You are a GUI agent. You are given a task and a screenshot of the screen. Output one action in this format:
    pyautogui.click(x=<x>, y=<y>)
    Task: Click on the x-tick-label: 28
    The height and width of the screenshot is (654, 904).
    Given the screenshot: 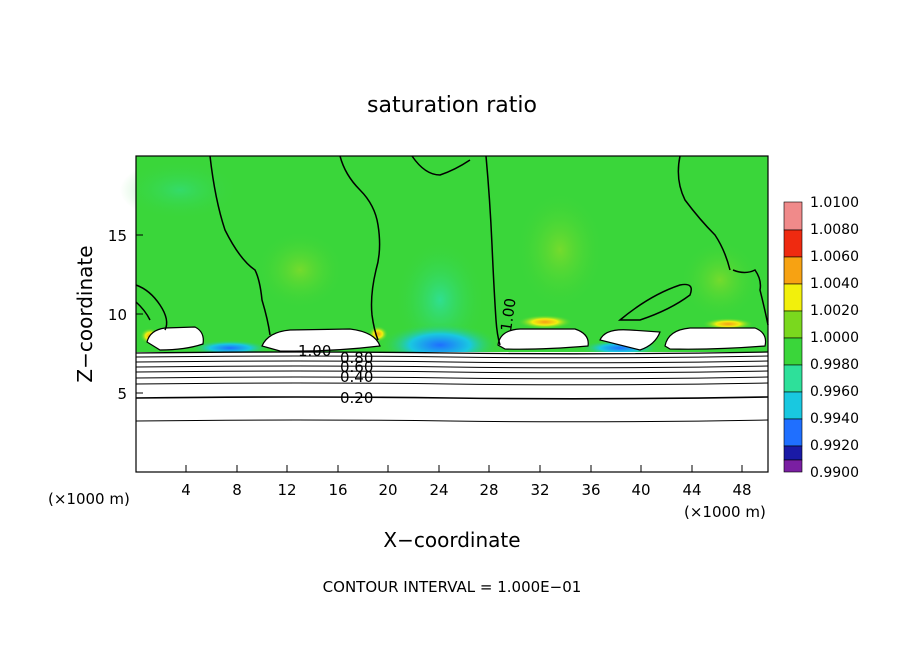 What is the action you would take?
    pyautogui.click(x=488, y=490)
    